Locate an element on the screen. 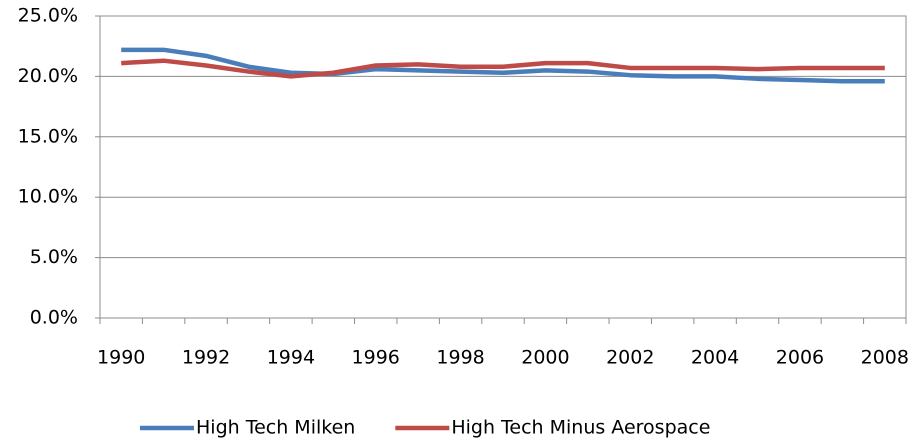  y-tick-label: 0.0% is located at coordinates (54, 318).